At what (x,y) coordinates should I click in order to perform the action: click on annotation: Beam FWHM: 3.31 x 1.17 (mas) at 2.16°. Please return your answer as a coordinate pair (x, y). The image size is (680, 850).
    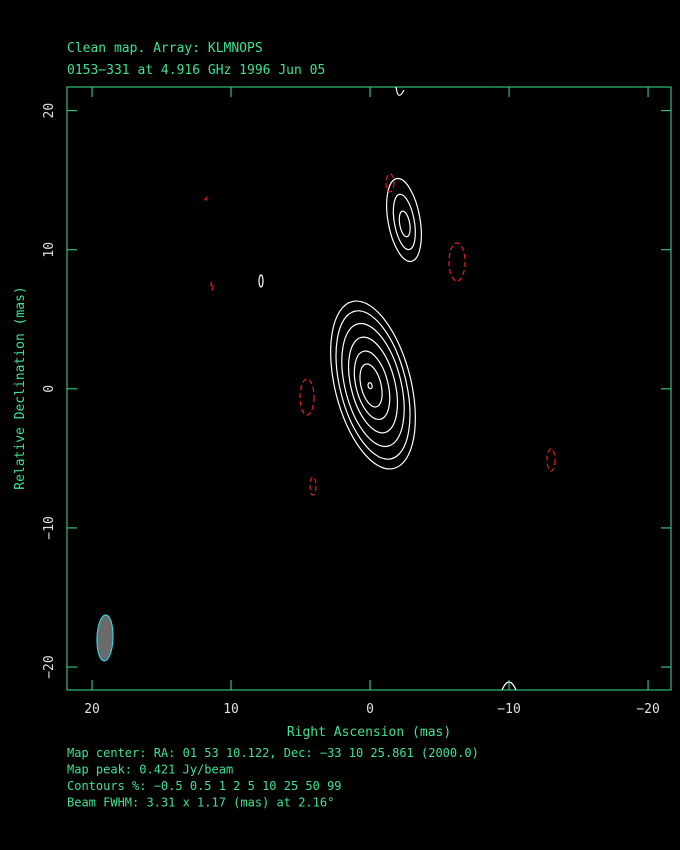
    Looking at the image, I should click on (200, 803).